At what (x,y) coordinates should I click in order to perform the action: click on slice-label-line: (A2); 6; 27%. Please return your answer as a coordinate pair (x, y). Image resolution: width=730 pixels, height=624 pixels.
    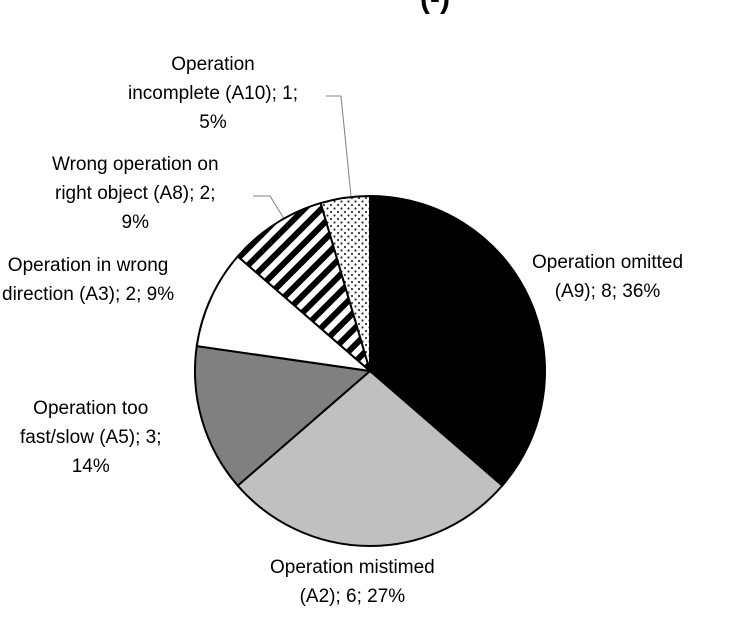
    Looking at the image, I should click on (352, 596).